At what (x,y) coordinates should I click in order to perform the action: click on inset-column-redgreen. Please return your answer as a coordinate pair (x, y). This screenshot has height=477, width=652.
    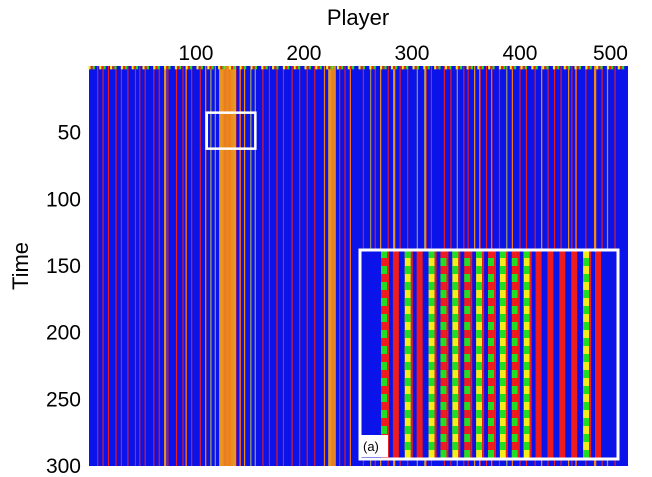
    Looking at the image, I should click on (385, 354).